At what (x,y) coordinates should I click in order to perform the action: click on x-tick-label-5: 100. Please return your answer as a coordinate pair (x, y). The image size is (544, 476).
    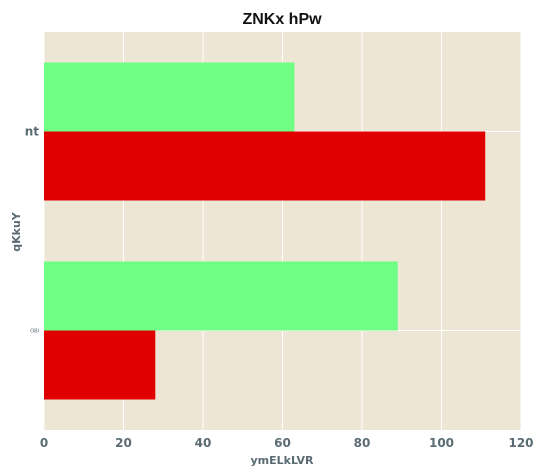
    Looking at the image, I should click on (441, 443).